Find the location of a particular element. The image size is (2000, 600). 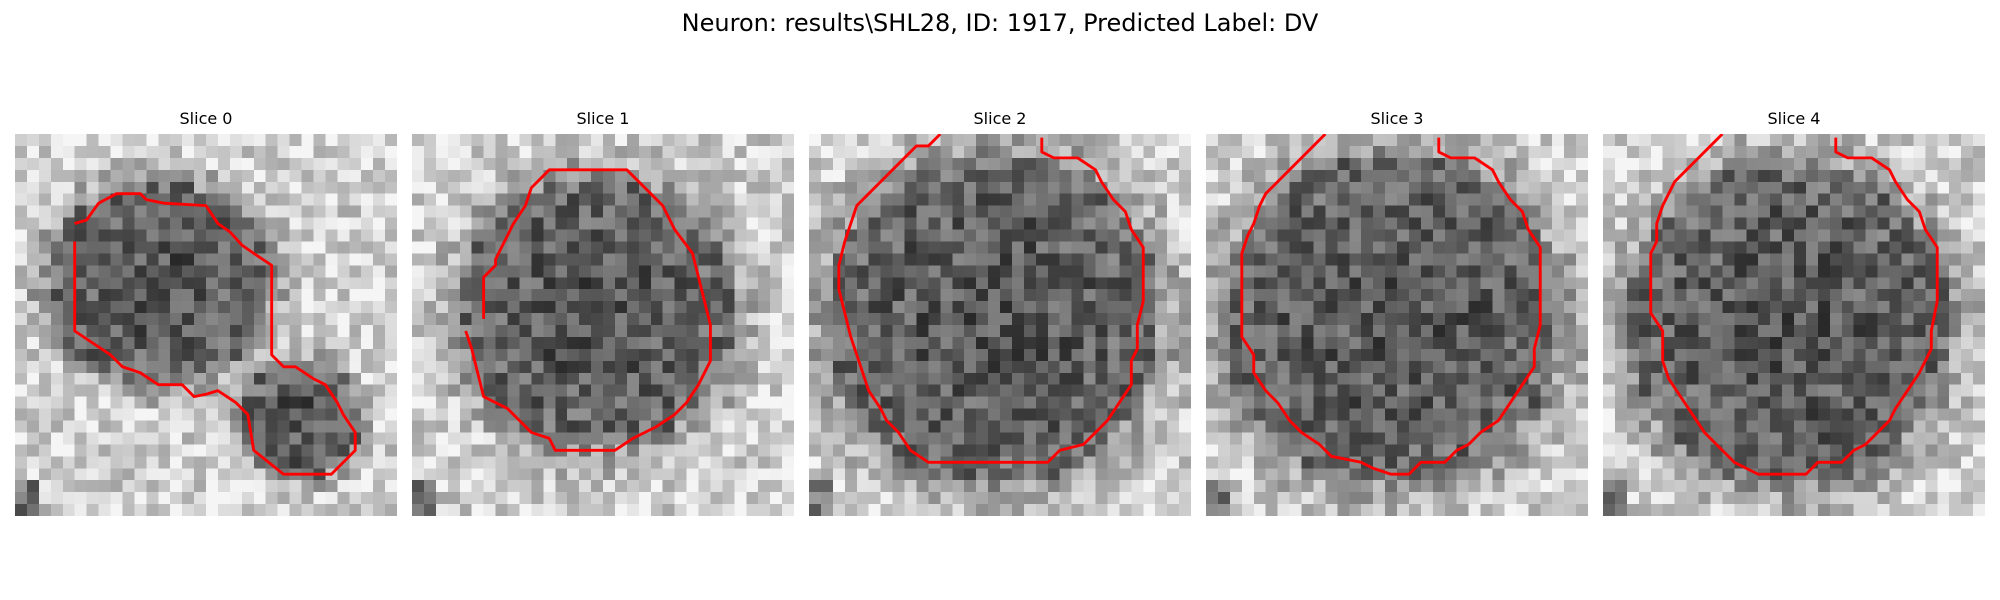

slice-title-0: Slice 0 is located at coordinates (206, 118).